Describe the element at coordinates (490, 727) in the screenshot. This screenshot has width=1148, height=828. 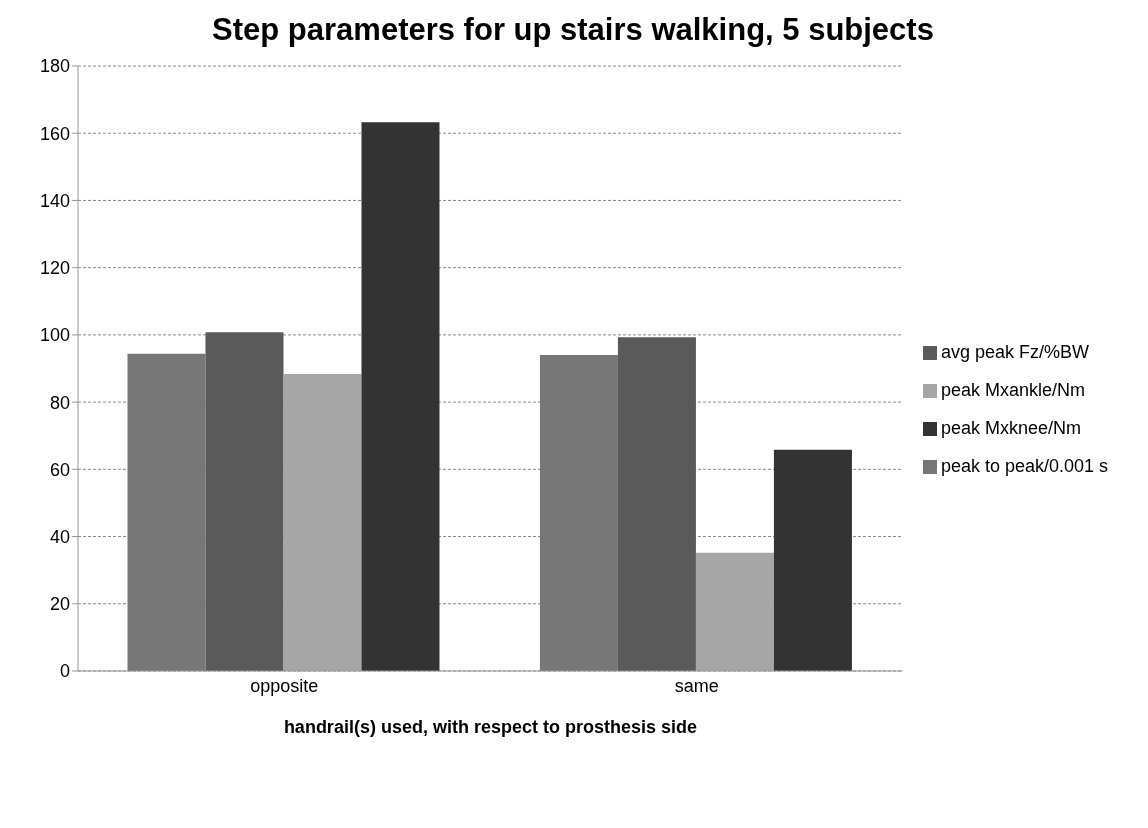
I see `x-axis-title: handrail(s) used, with respect to prosthesis side` at that location.